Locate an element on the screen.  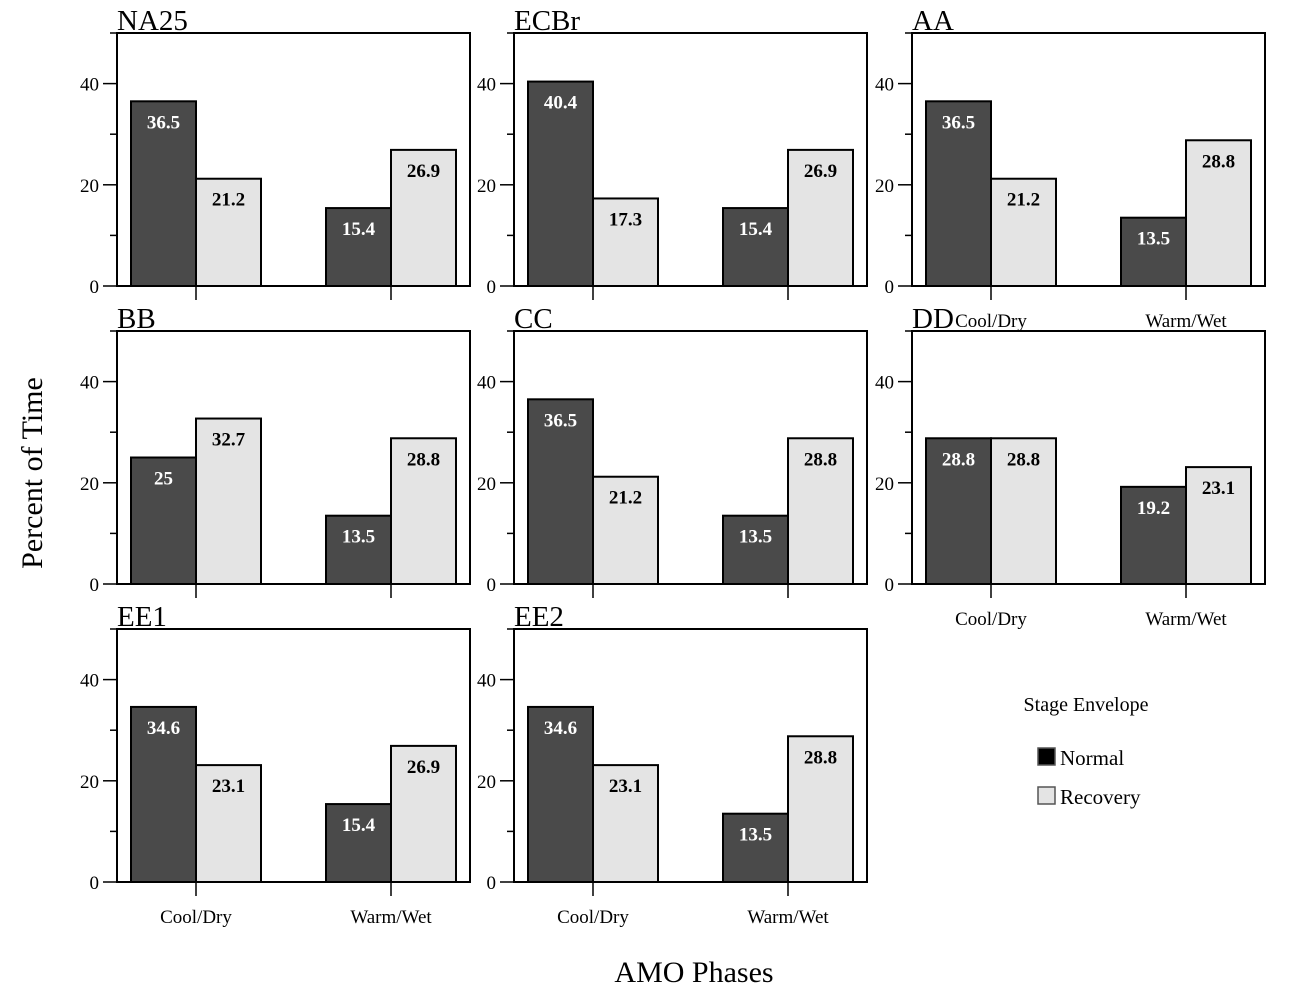
legend: Stage Envelope Normal Recovery is located at coordinates (1086, 751).